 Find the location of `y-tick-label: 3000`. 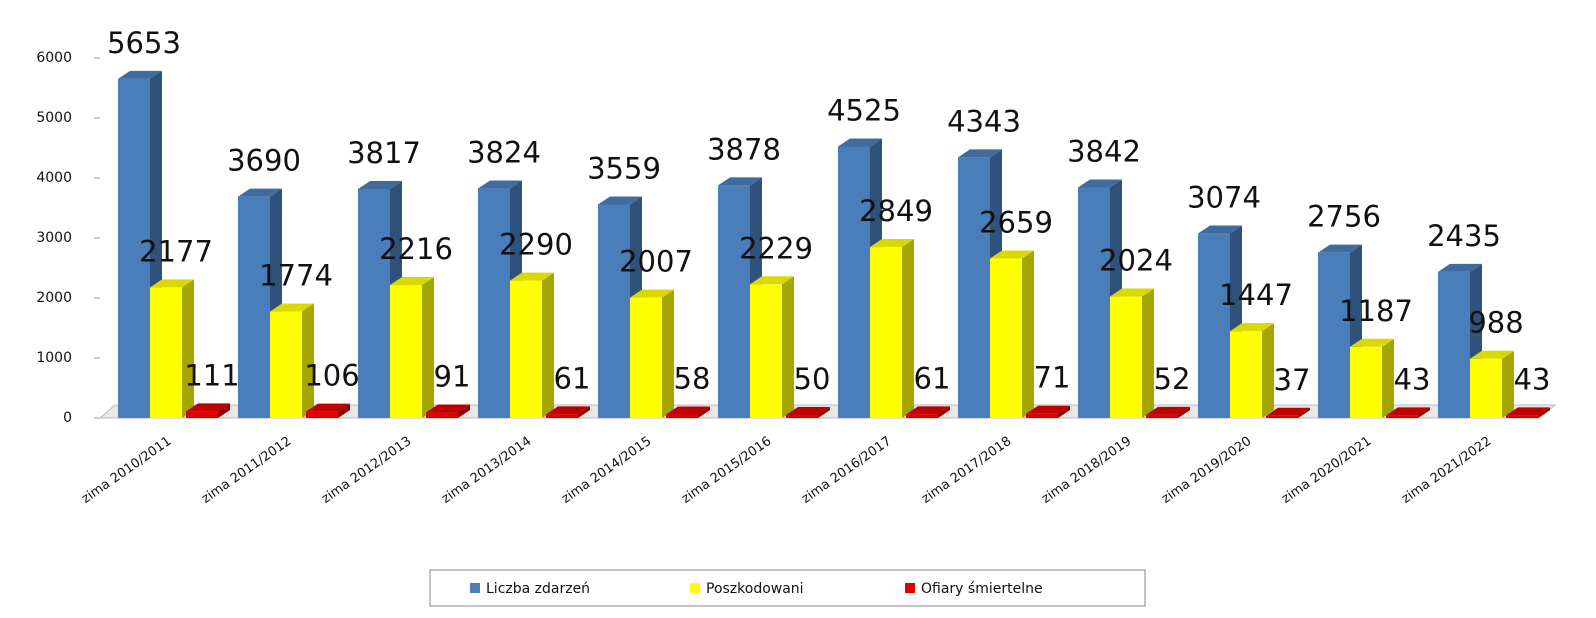

y-tick-label: 3000 is located at coordinates (54, 238).